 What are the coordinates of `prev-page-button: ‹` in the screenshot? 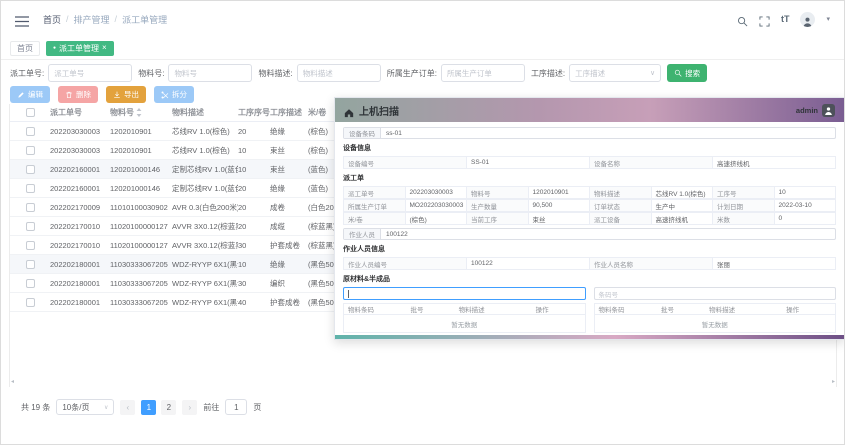 It's located at (128, 407).